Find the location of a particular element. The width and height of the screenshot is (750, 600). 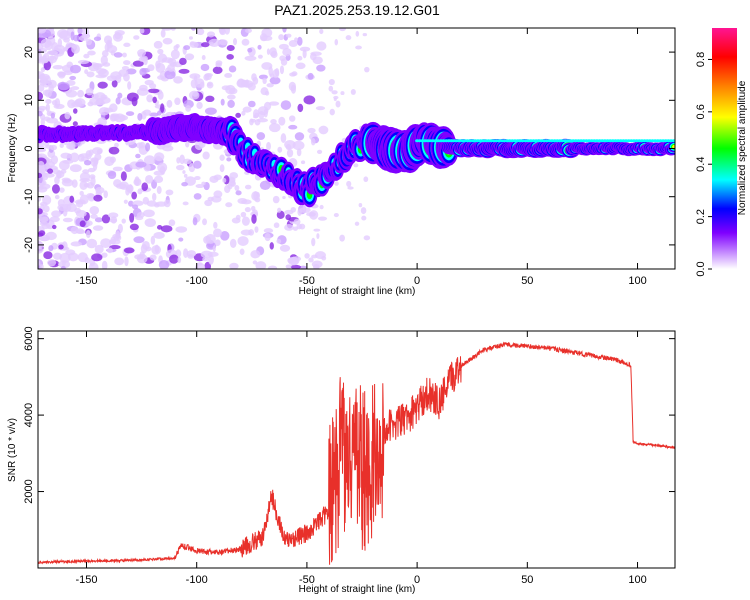

y-tick-label: 0 is located at coordinates (29, 148).